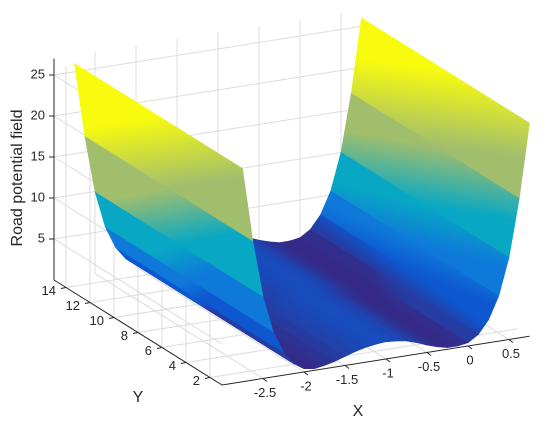  Describe the element at coordinates (73, 305) in the screenshot. I see `y-tick-label: 12` at that location.